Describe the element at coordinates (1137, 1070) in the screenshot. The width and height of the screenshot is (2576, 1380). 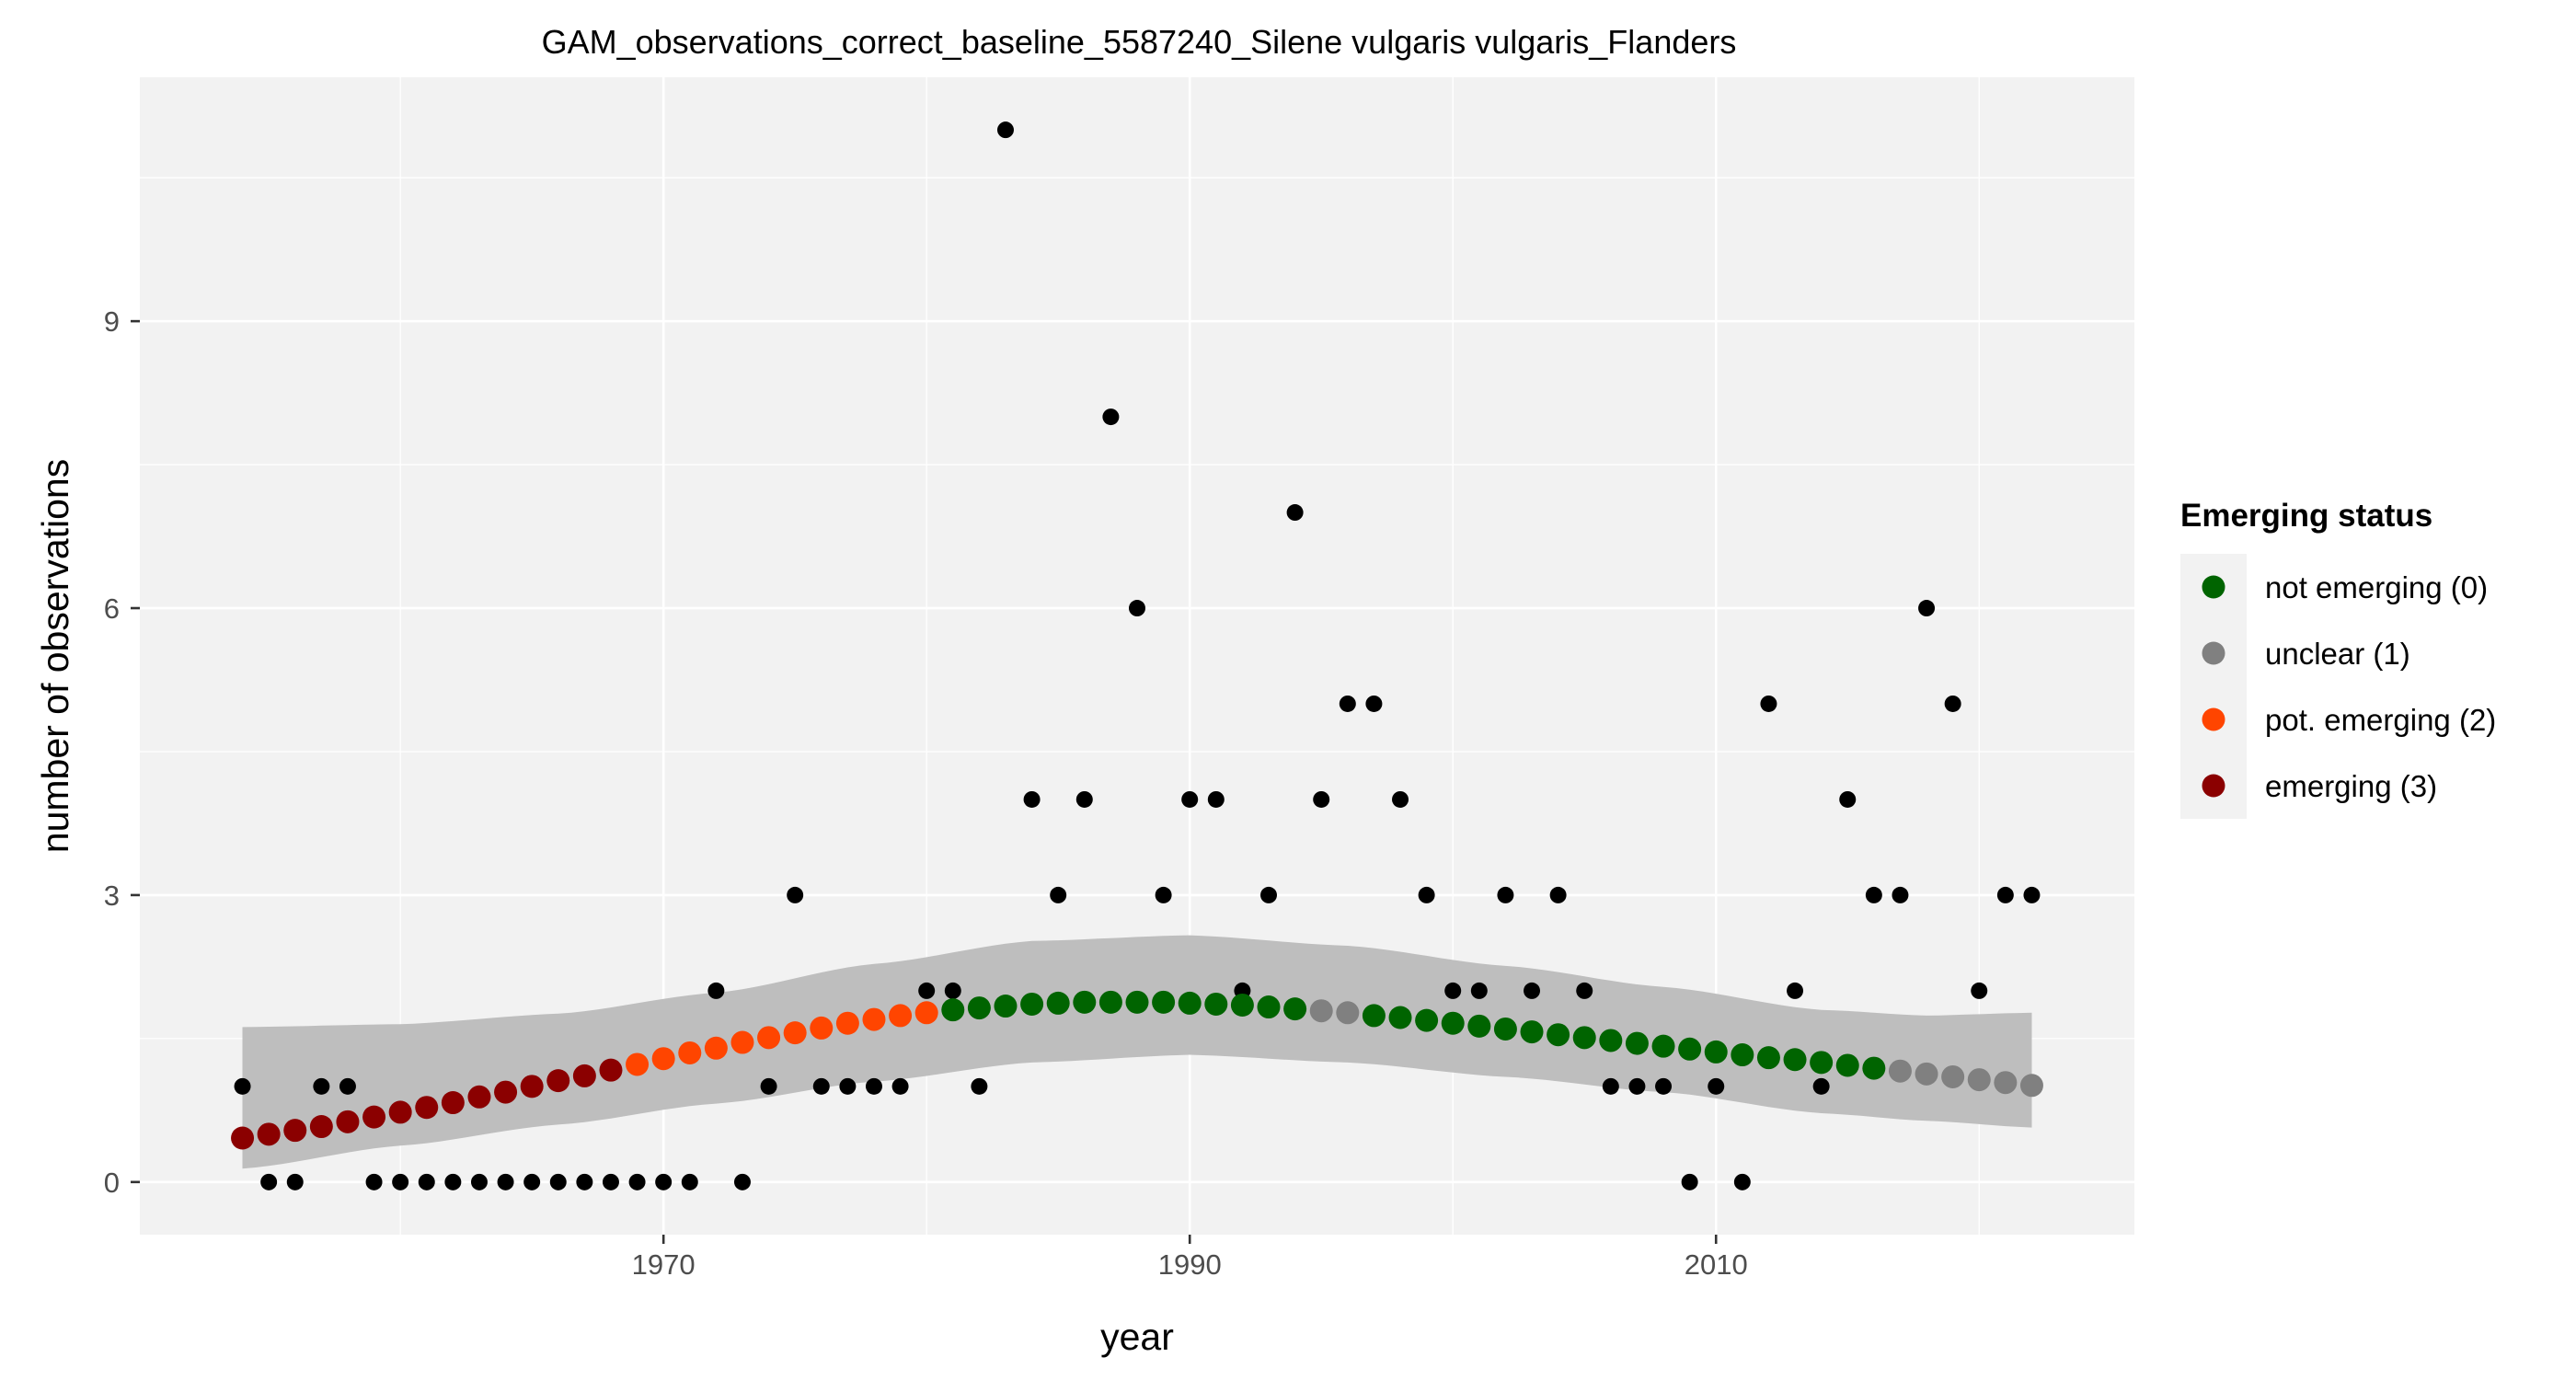
I see `gam-fit-points` at that location.